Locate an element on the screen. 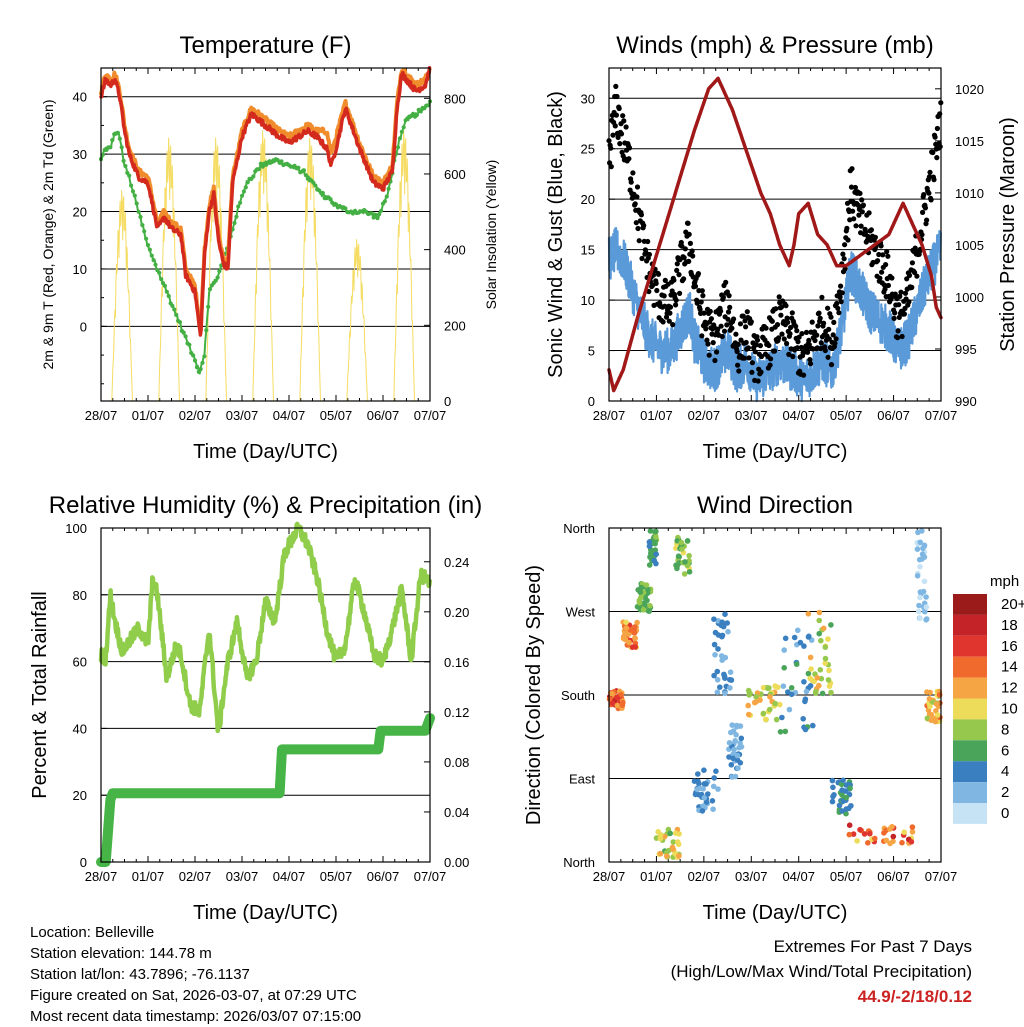 The image size is (1024, 1027). y2-tick-label: 800 is located at coordinates (455, 98).